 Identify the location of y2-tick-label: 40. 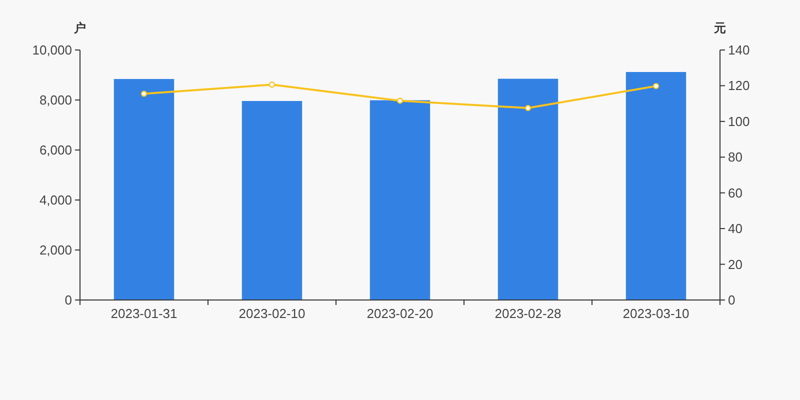
(735, 228).